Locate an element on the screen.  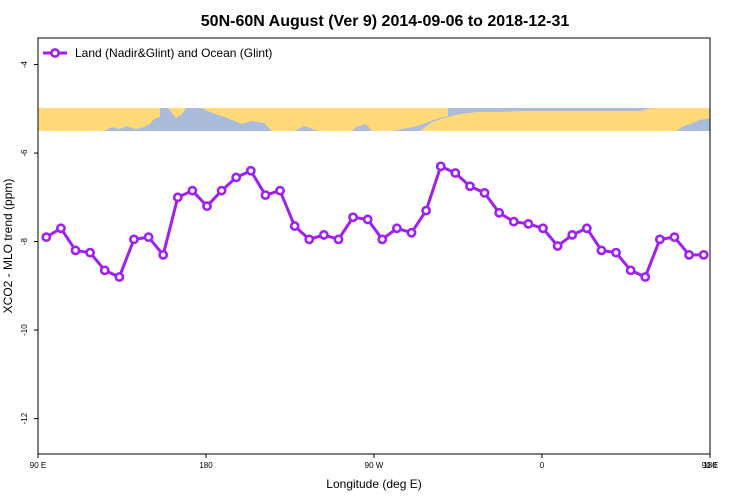
map-land-asia-west is located at coordinates (99, 119).